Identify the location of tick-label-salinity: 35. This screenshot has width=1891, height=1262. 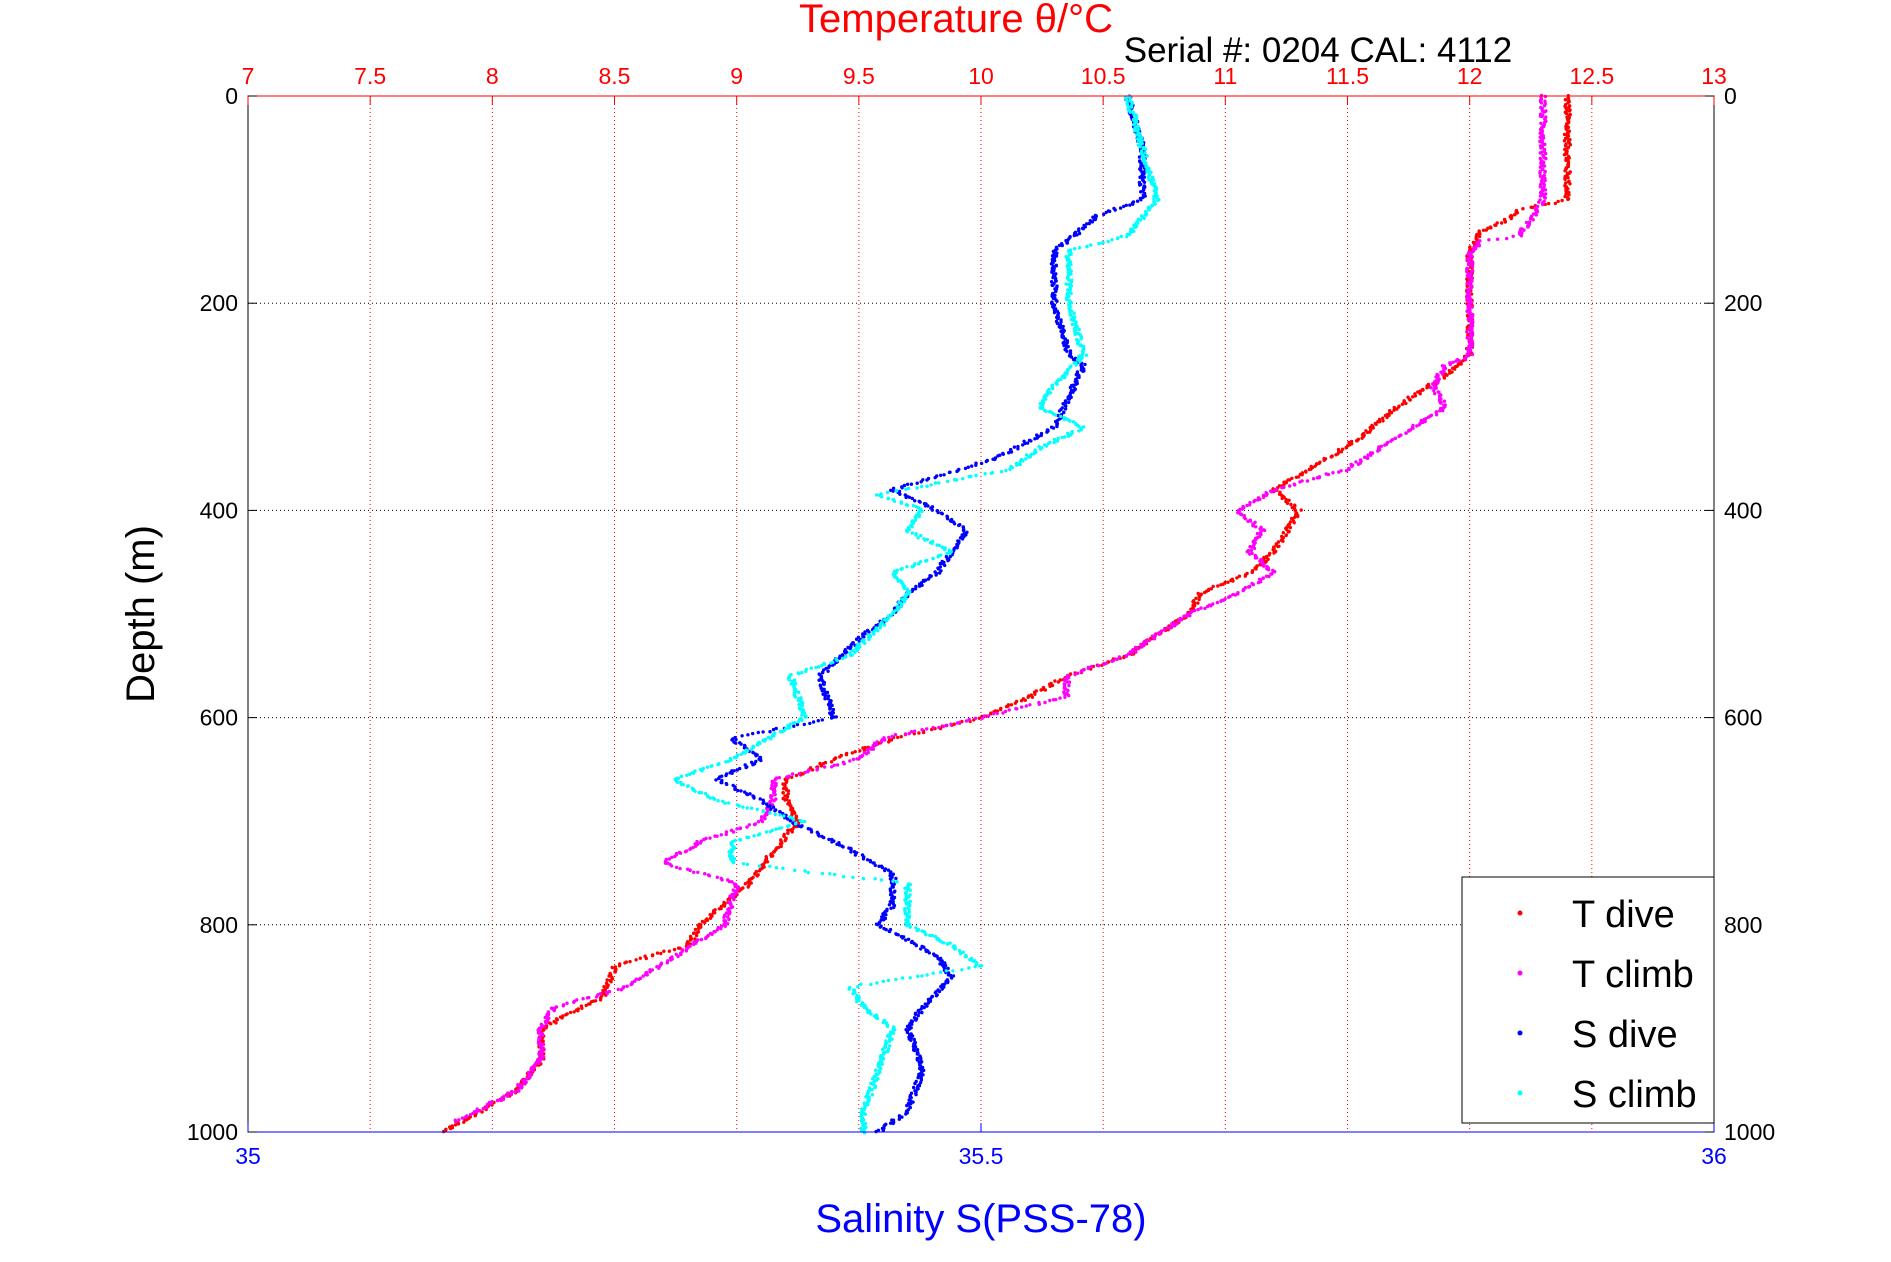
(248, 1156).